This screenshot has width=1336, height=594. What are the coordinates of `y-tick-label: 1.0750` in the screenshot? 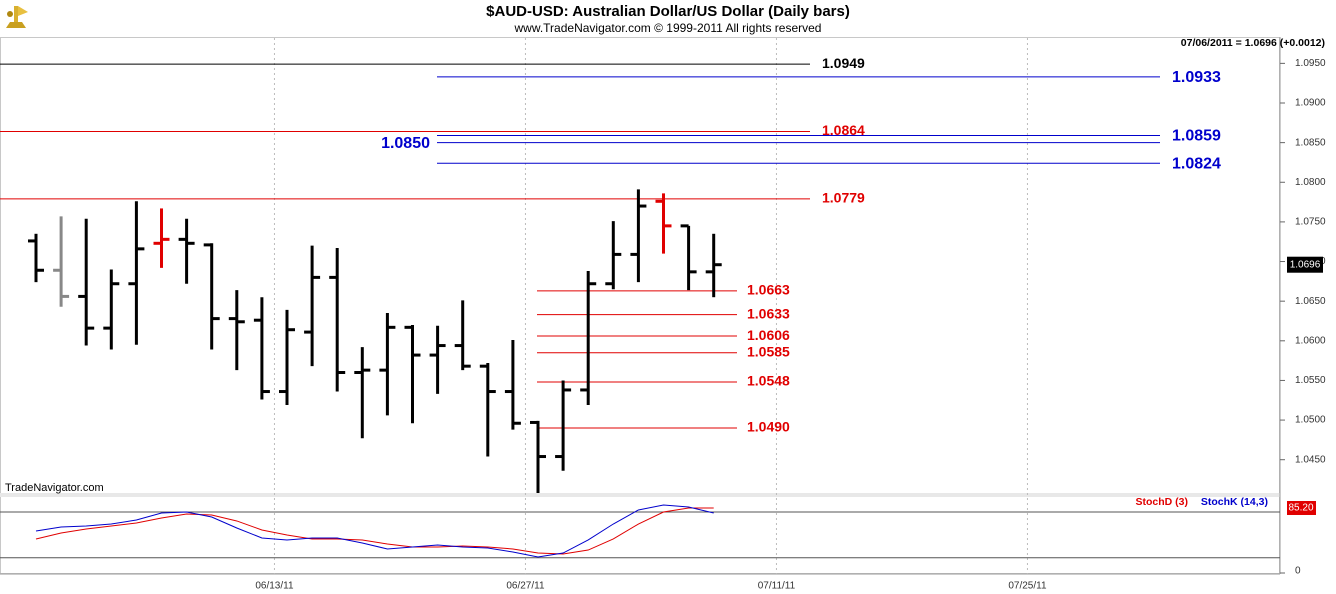 It's located at (1310, 222).